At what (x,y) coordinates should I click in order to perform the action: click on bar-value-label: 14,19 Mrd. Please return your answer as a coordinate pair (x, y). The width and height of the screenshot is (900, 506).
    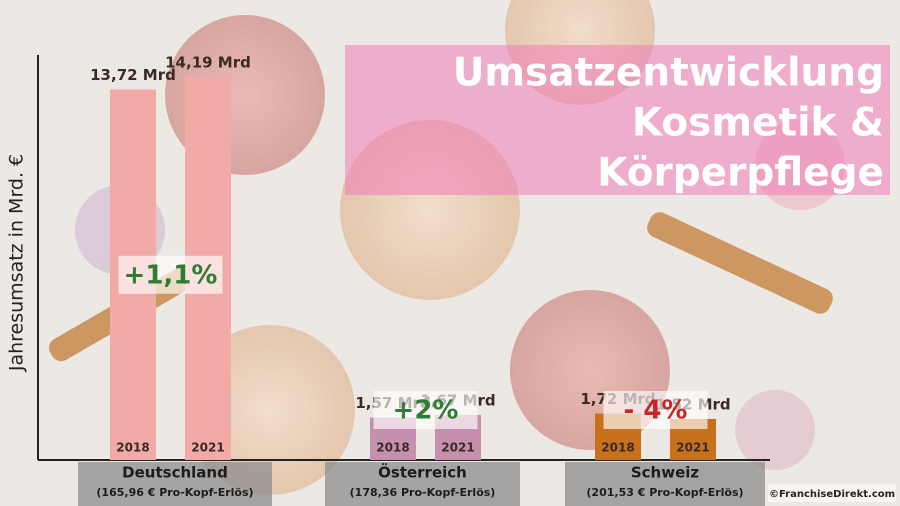
    Looking at the image, I should click on (208, 62).